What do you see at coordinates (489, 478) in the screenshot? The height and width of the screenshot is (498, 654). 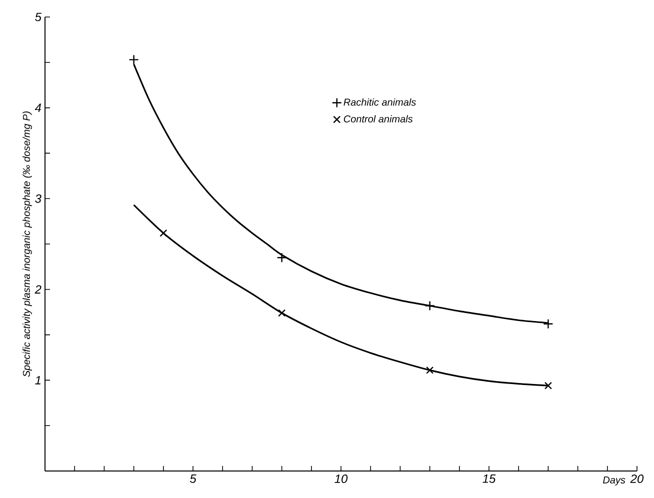 I see `x-tick-label: 15` at bounding box center [489, 478].